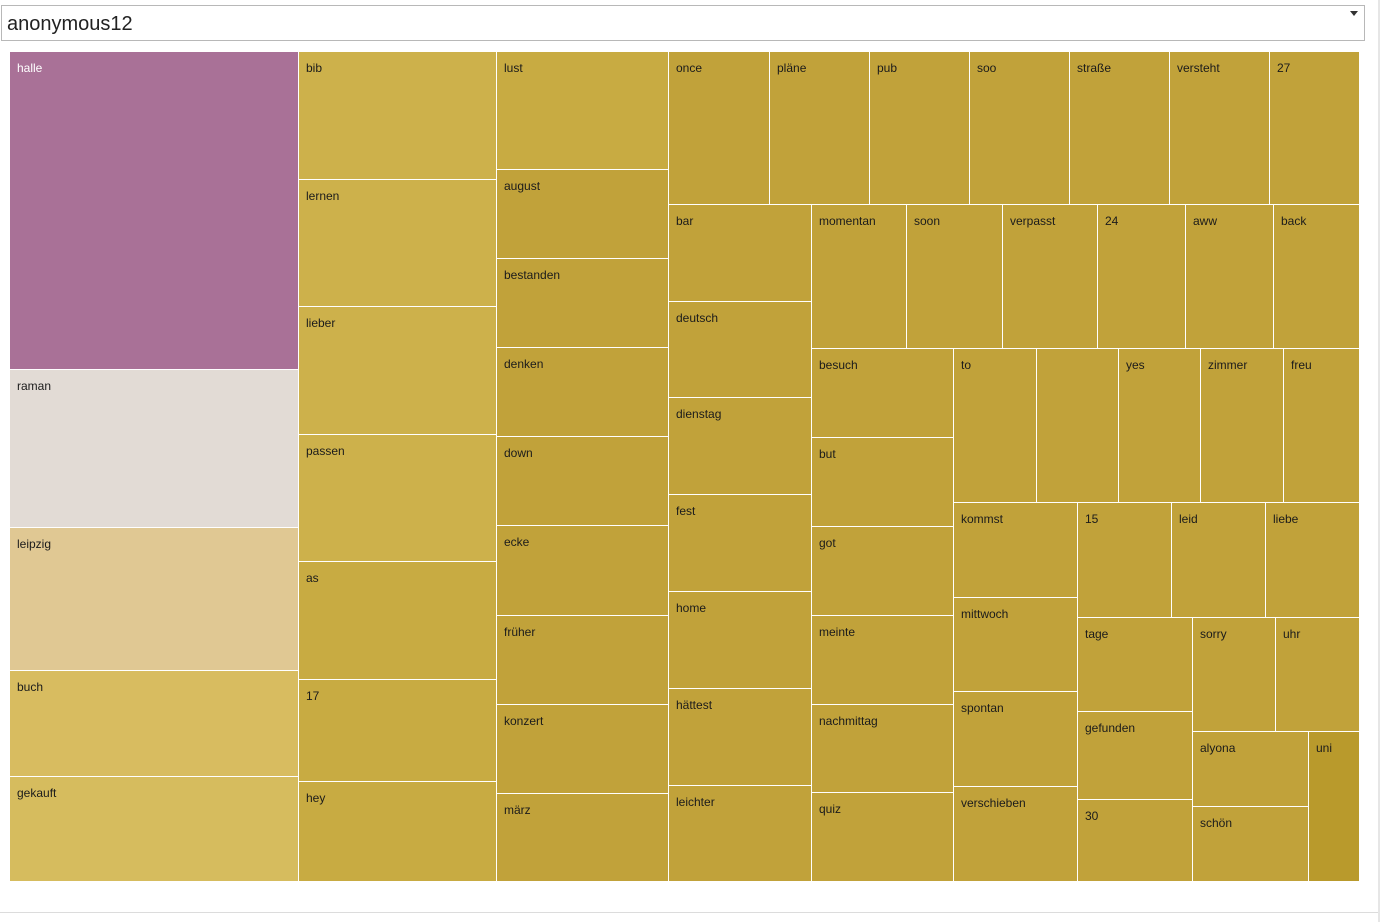  I want to click on treemap-tile-schön: schön, so click(1251, 844).